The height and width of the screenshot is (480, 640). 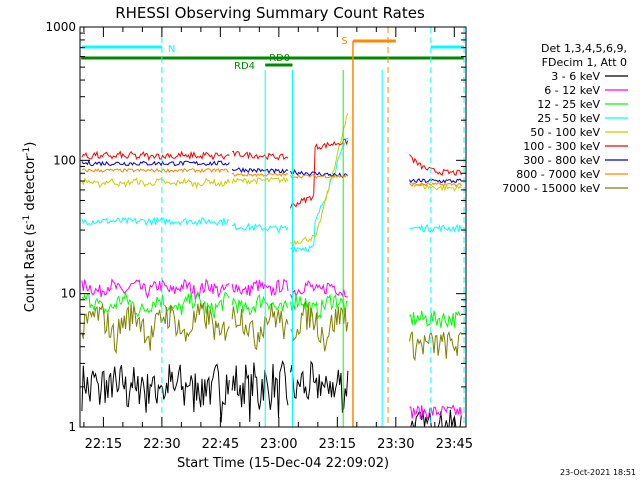 I want to click on y-tick-label: 10, so click(x=68, y=294).